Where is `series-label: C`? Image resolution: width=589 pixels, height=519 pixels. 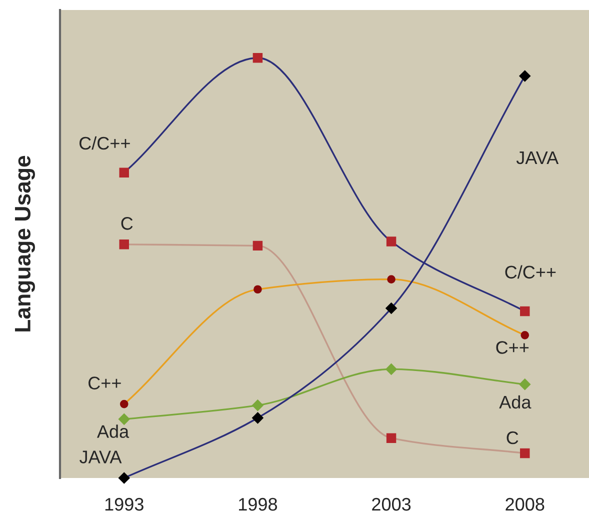
series-label: C is located at coordinates (512, 437).